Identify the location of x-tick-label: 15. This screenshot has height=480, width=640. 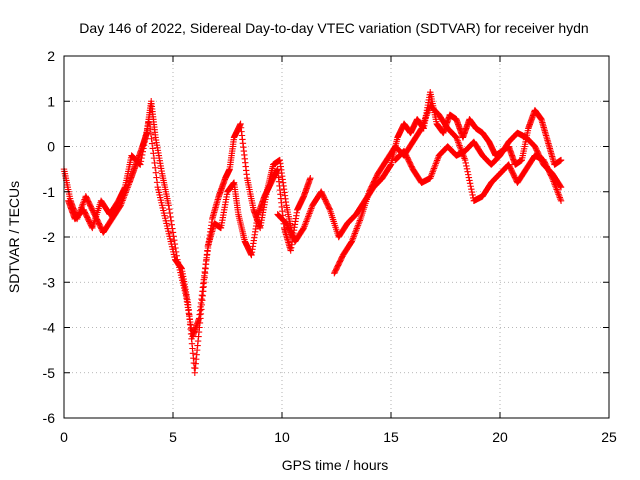
(391, 437).